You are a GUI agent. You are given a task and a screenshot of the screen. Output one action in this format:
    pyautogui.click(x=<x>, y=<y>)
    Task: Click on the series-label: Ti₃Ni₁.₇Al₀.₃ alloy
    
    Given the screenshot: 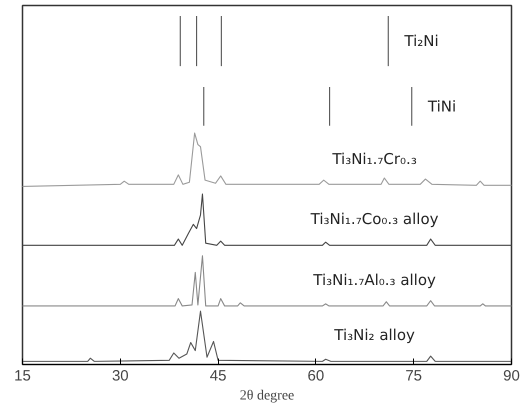 What is the action you would take?
    pyautogui.click(x=374, y=279)
    